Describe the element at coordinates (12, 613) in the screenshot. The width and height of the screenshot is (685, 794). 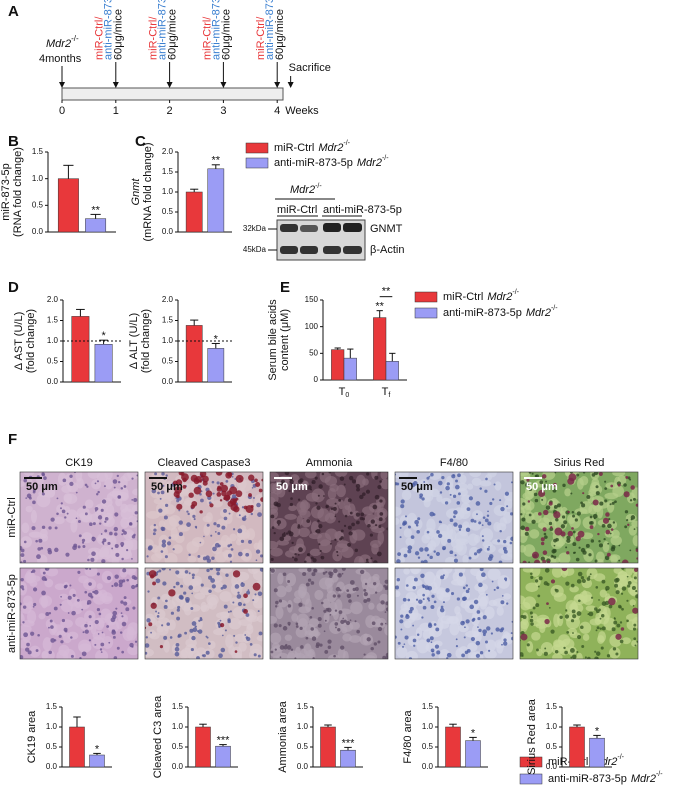
I see `row-label: anti-miR-873-5p` at that location.